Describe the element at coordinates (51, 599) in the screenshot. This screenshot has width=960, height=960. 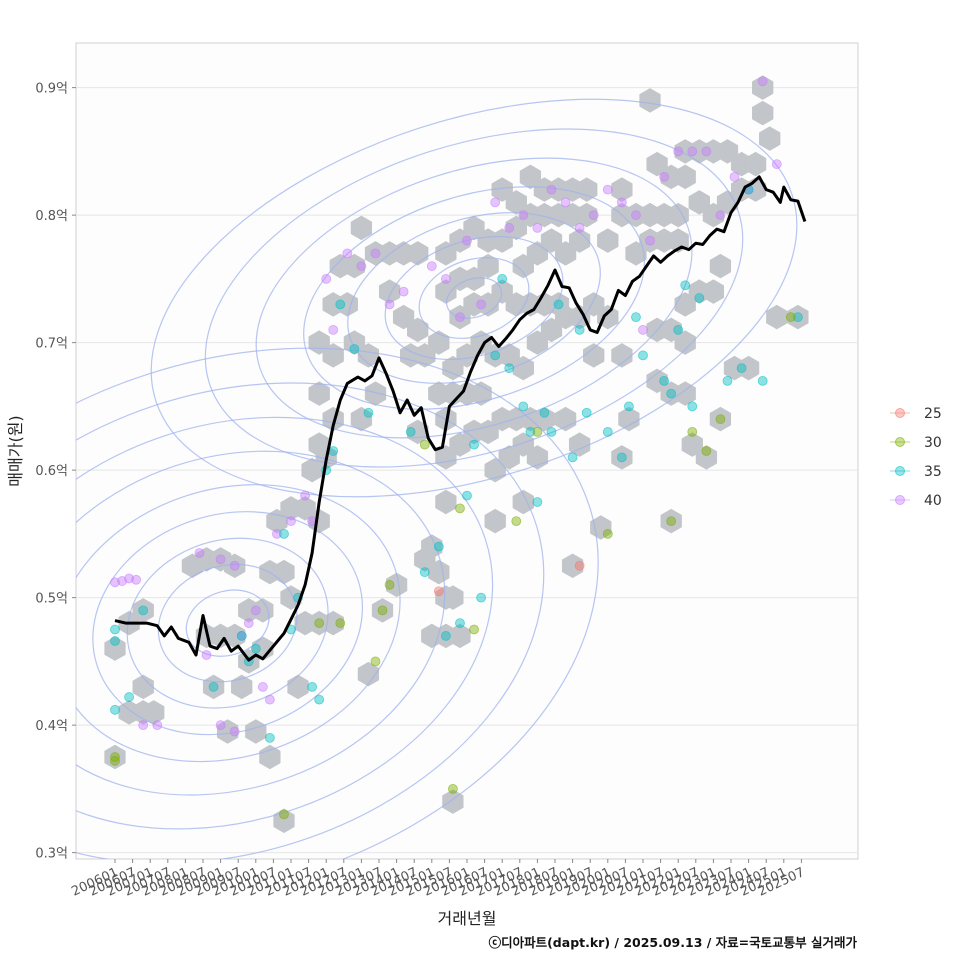
I see `y-tick-label: 0.5억` at that location.